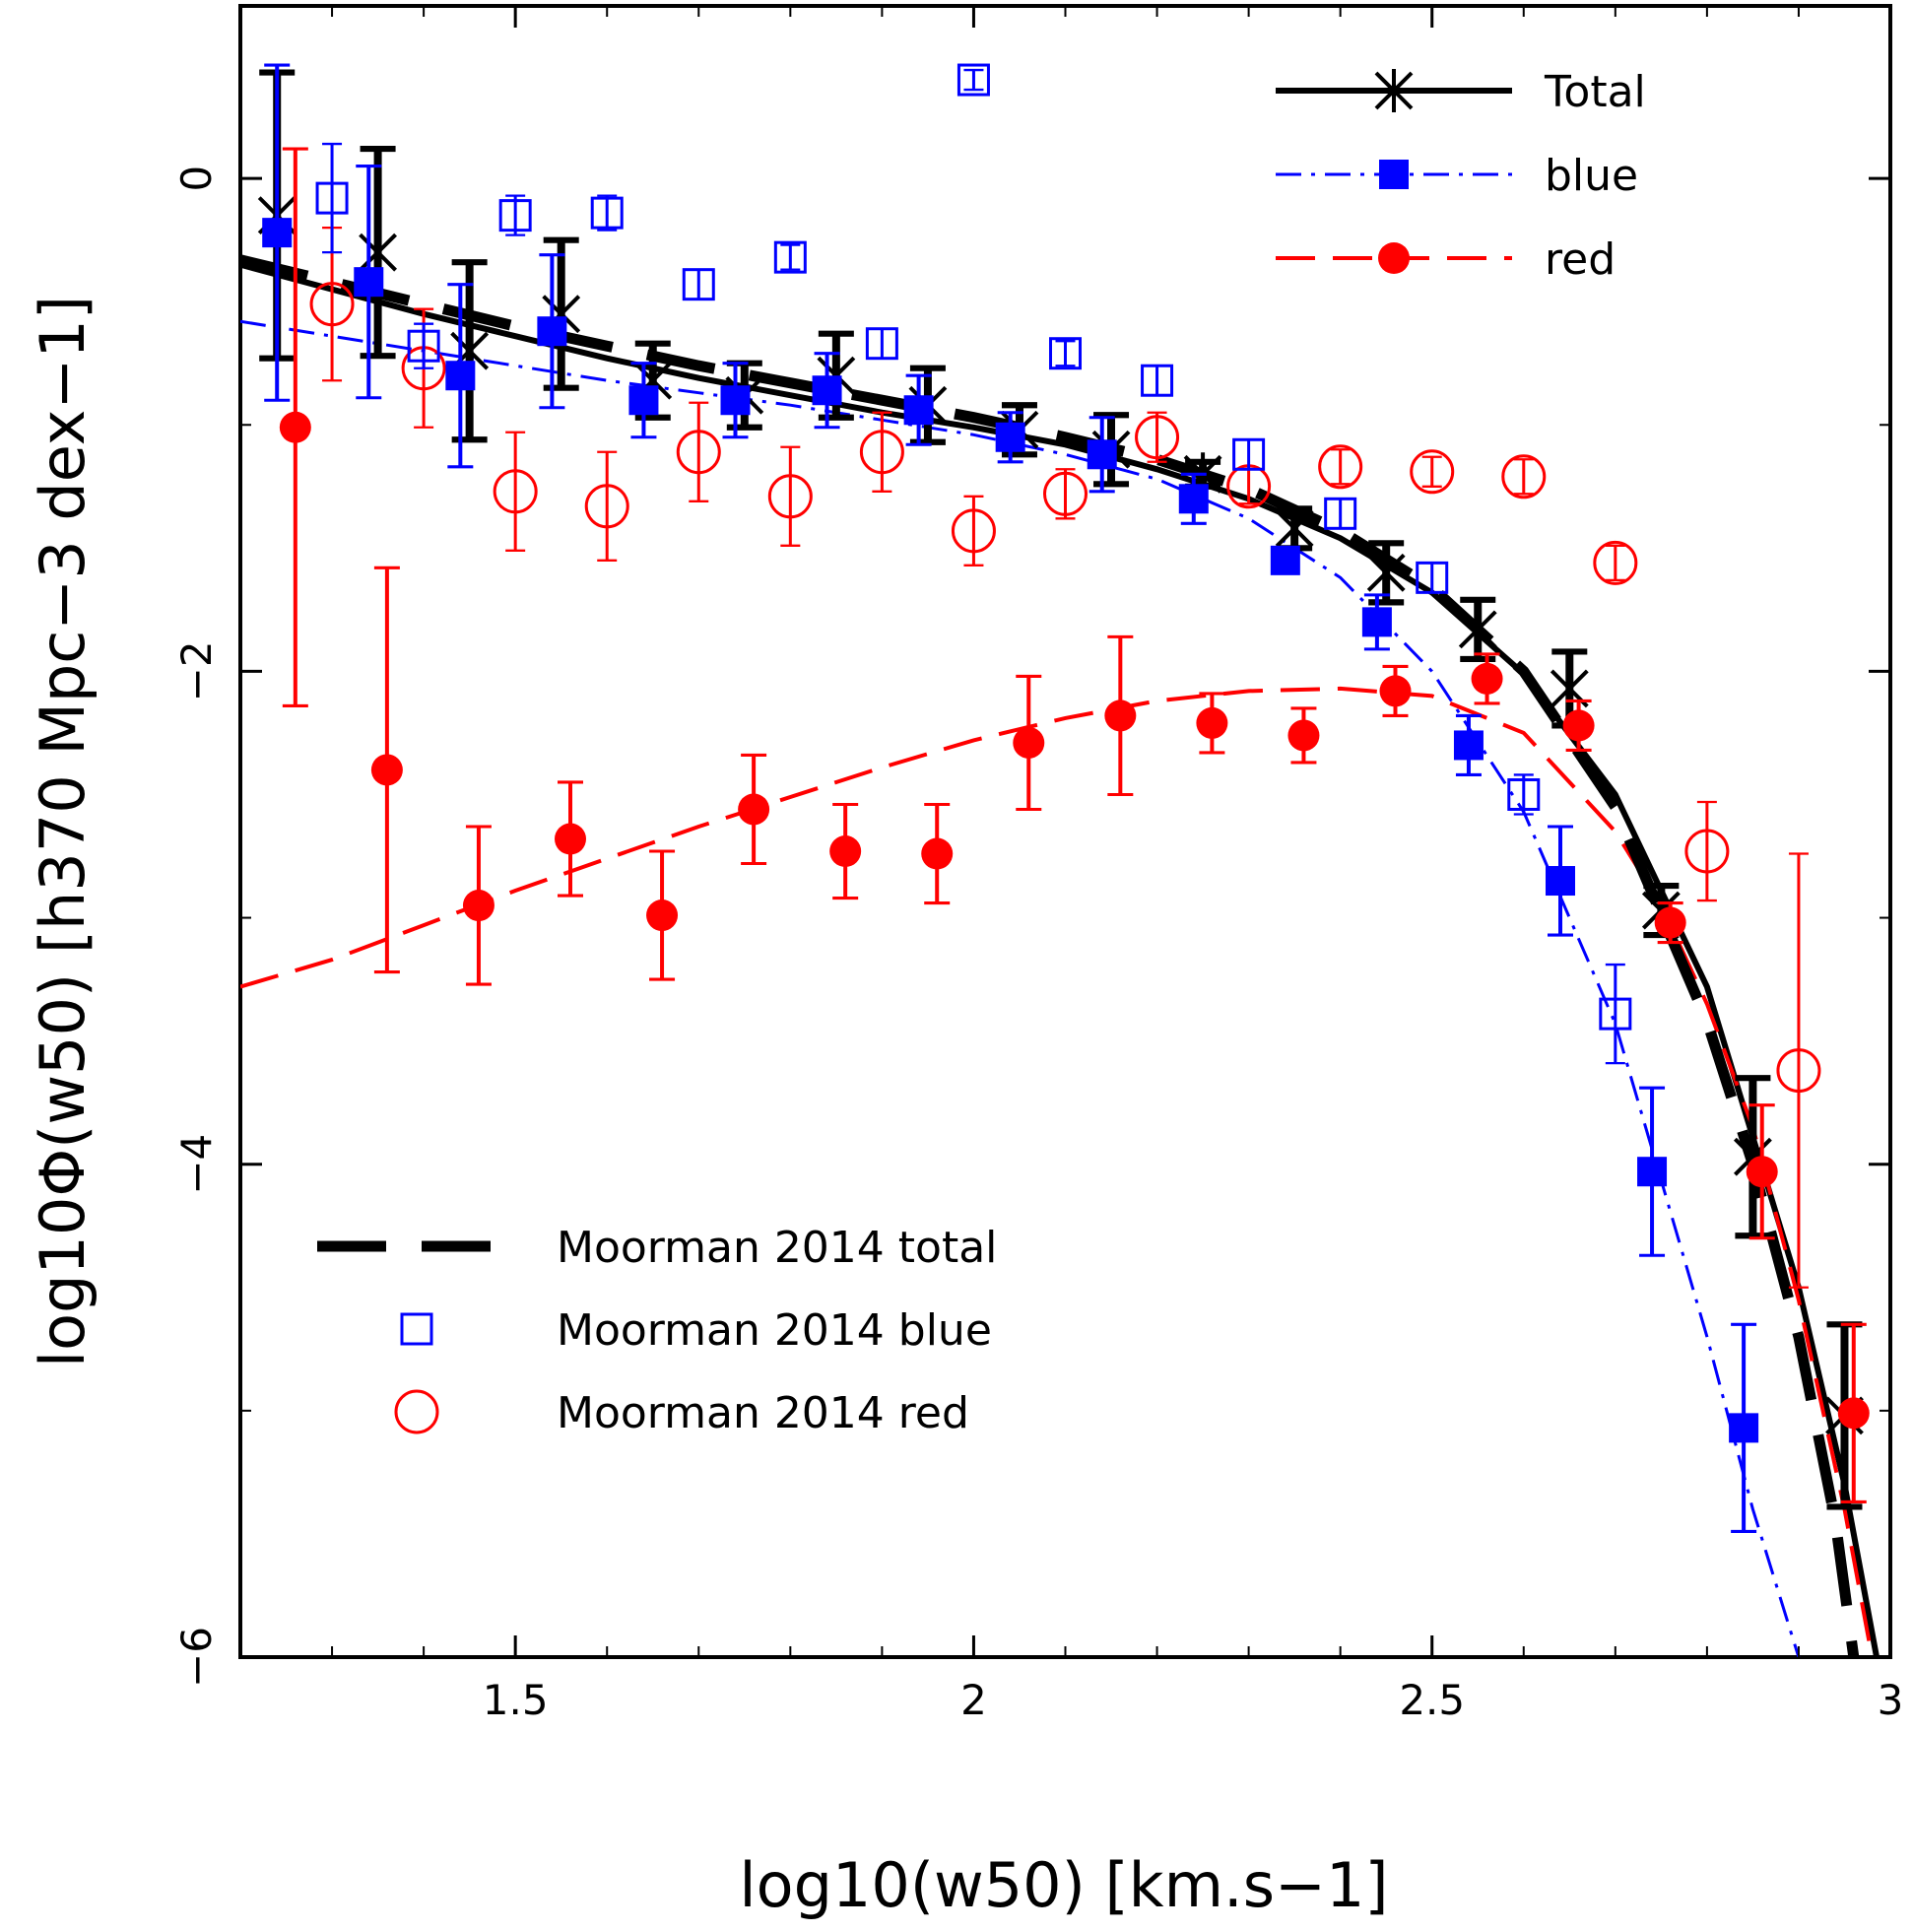 The height and width of the screenshot is (1932, 1913). Describe the element at coordinates (973, 1700) in the screenshot. I see `x-tick-label: 2` at that location.